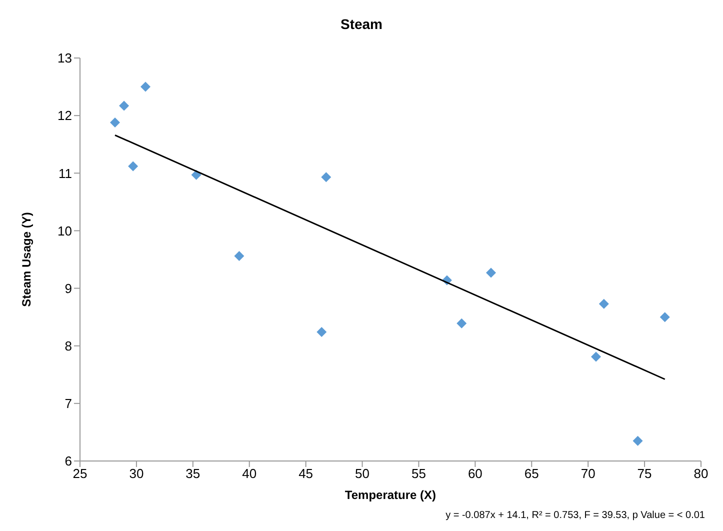 The image size is (723, 531). Describe the element at coordinates (193, 474) in the screenshot. I see `x-tick-label: 35` at that location.